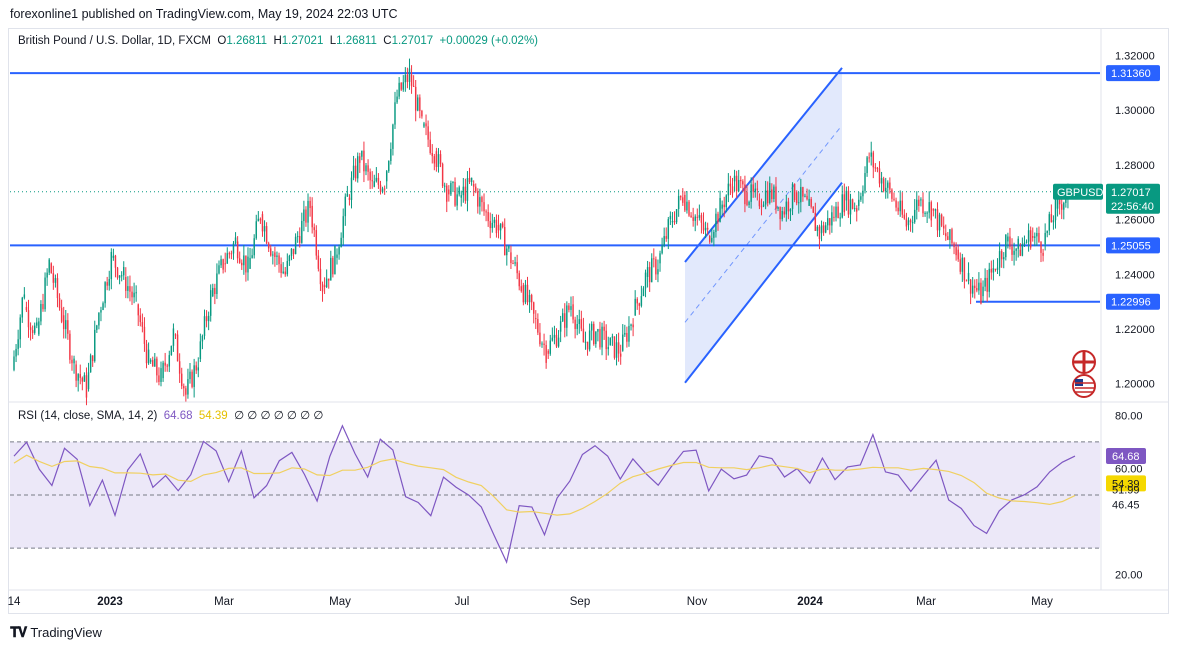 This screenshot has width=1177, height=650. What do you see at coordinates (544, 485) in the screenshot?
I see `rsi-sma-line` at bounding box center [544, 485].